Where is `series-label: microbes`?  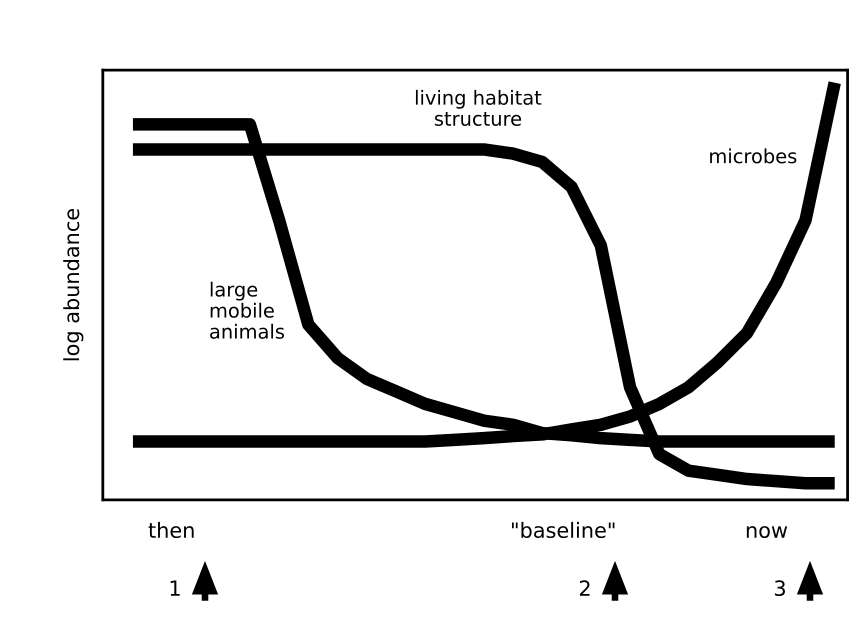
series-label: microbes is located at coordinates (753, 156).